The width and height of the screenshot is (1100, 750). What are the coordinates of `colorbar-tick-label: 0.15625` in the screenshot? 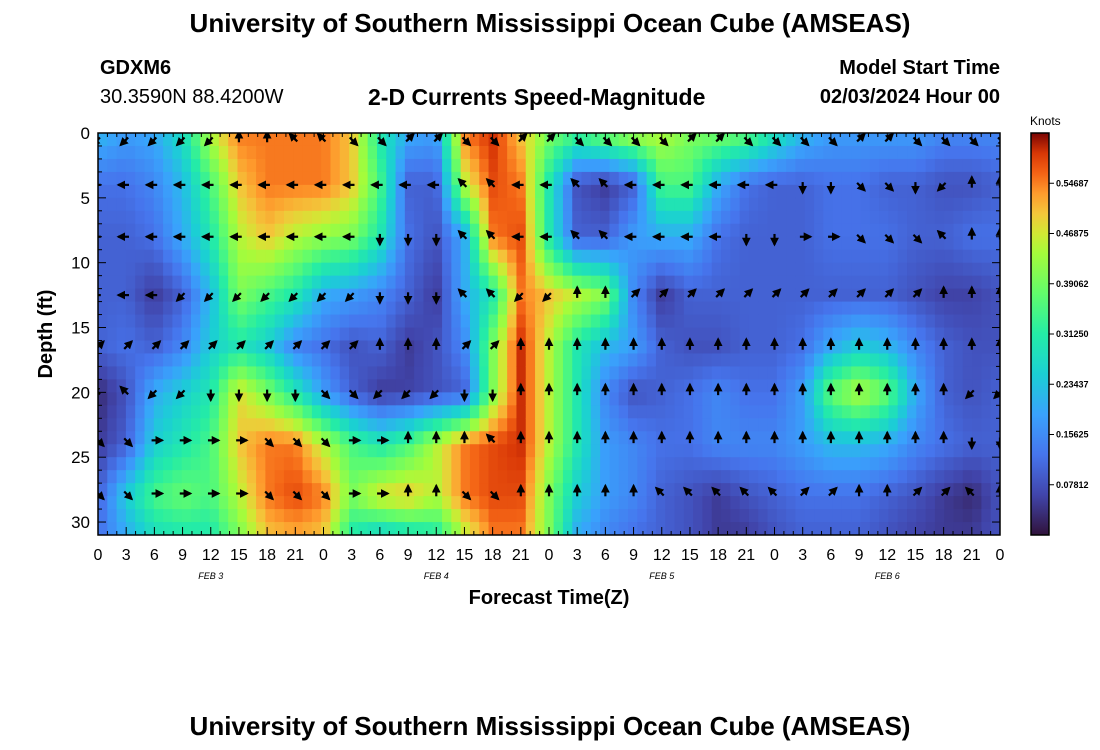 It's located at (1072, 435).